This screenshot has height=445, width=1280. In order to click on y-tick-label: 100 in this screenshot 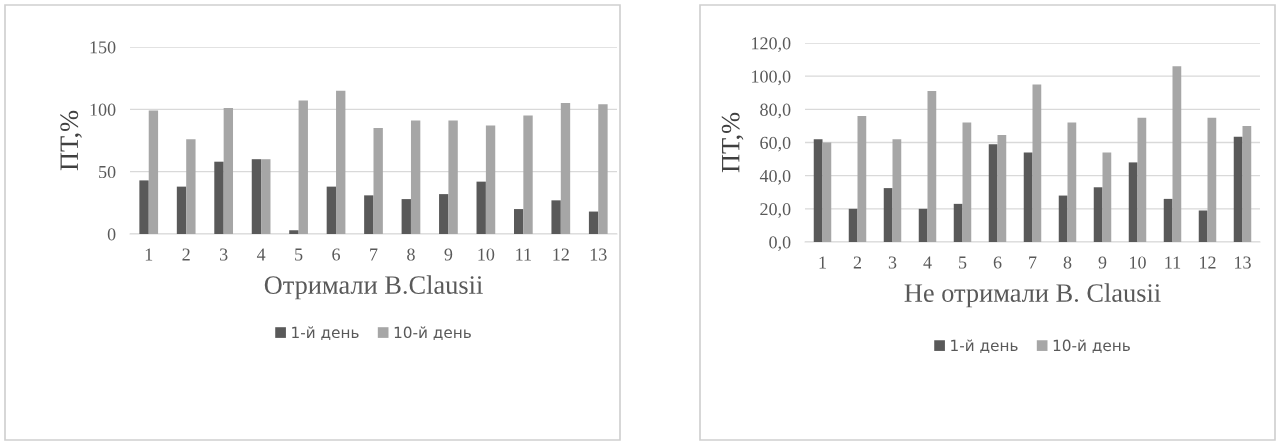, I will do `click(103, 109)`.